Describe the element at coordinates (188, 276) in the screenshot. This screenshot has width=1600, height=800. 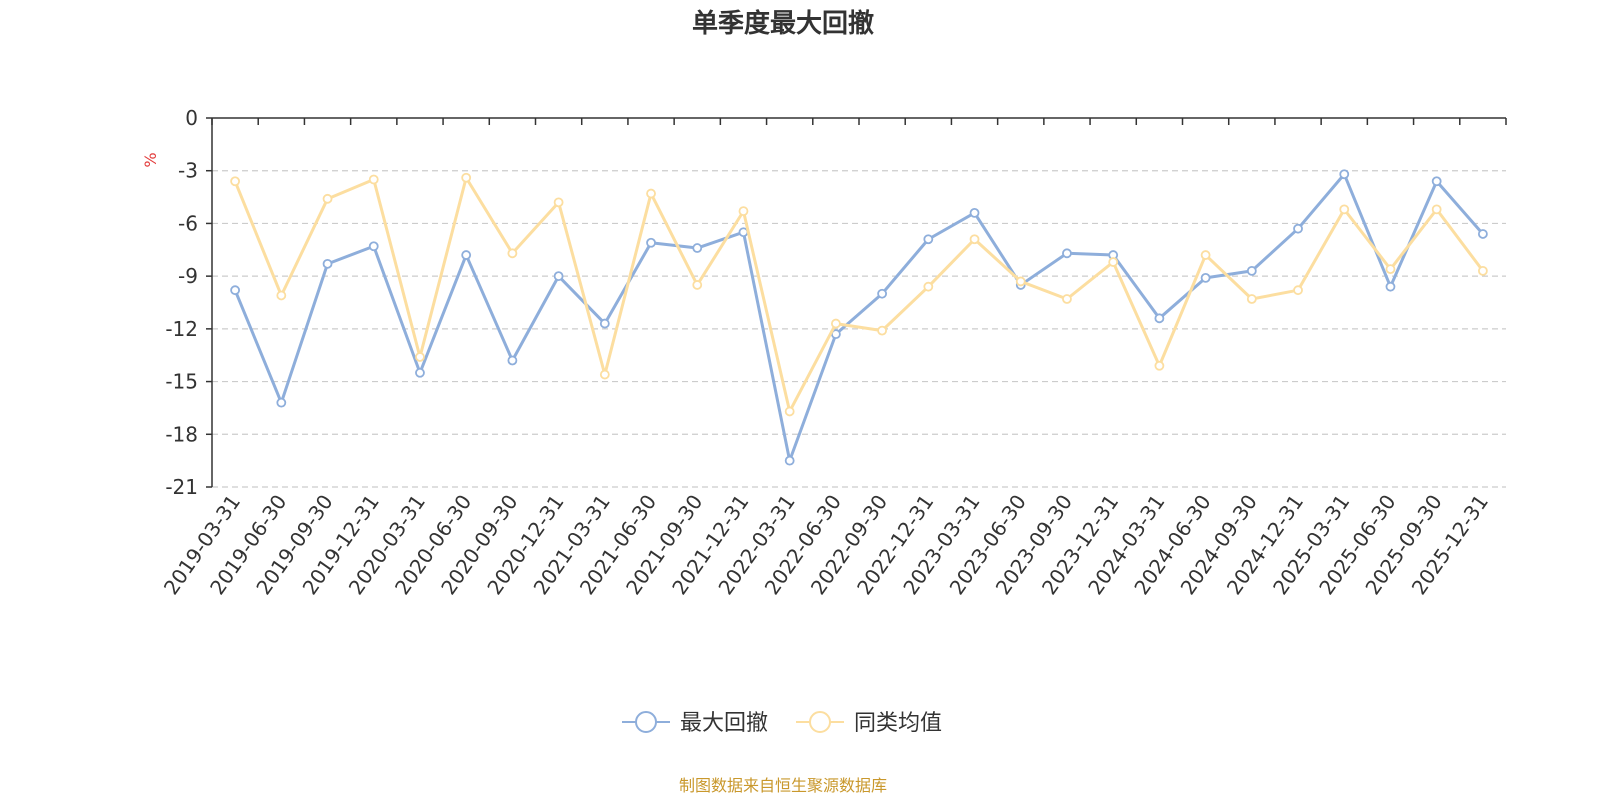
I see `y-tick-label: -9` at that location.